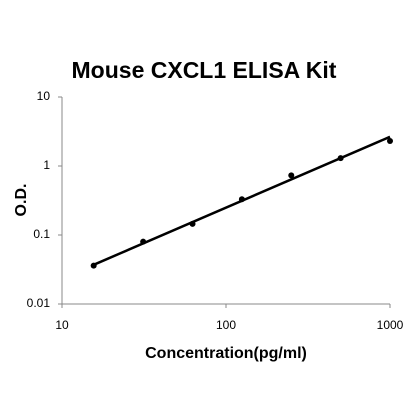 The width and height of the screenshot is (420, 420). Describe the element at coordinates (226, 325) in the screenshot. I see `x-tick-label: 100` at that location.